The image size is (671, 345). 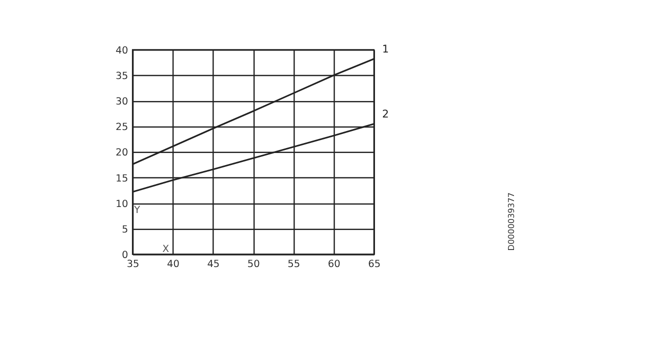 I want to click on y-tick-label: 5, so click(x=125, y=230).